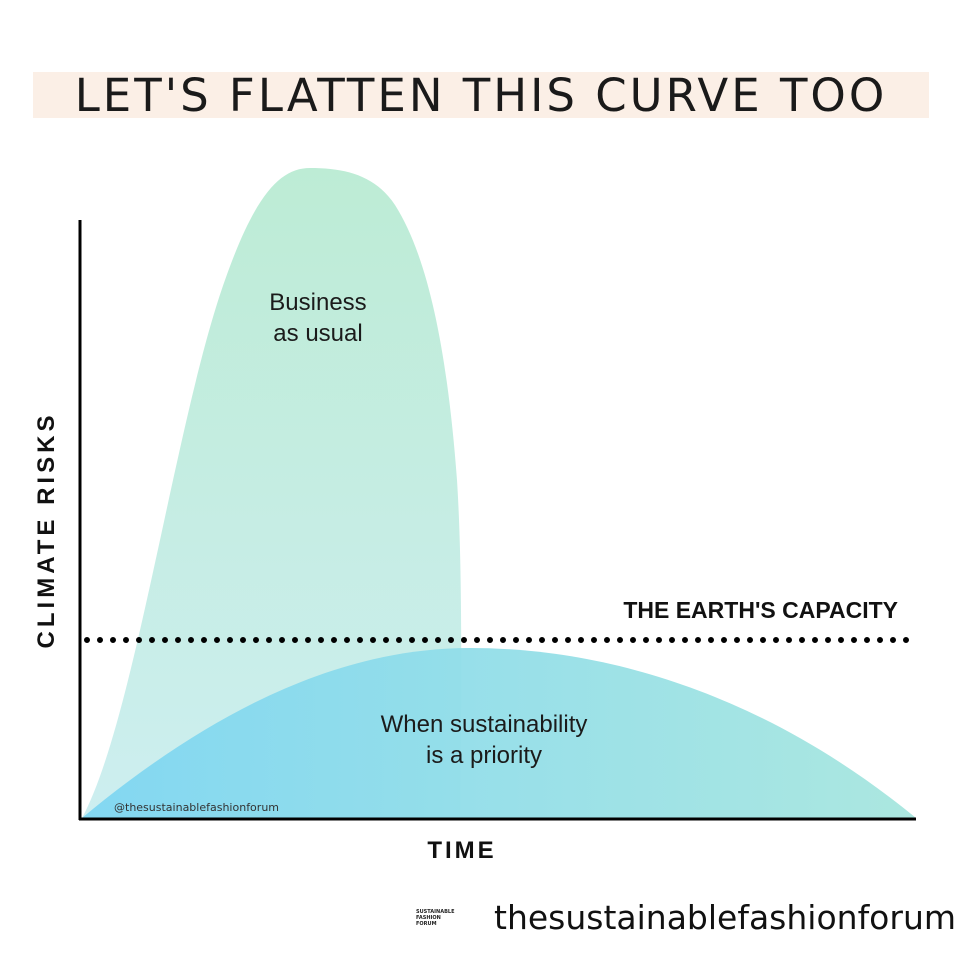 The height and width of the screenshot is (960, 960). Describe the element at coordinates (461, 850) in the screenshot. I see `x-axis-label: TIME` at that location.